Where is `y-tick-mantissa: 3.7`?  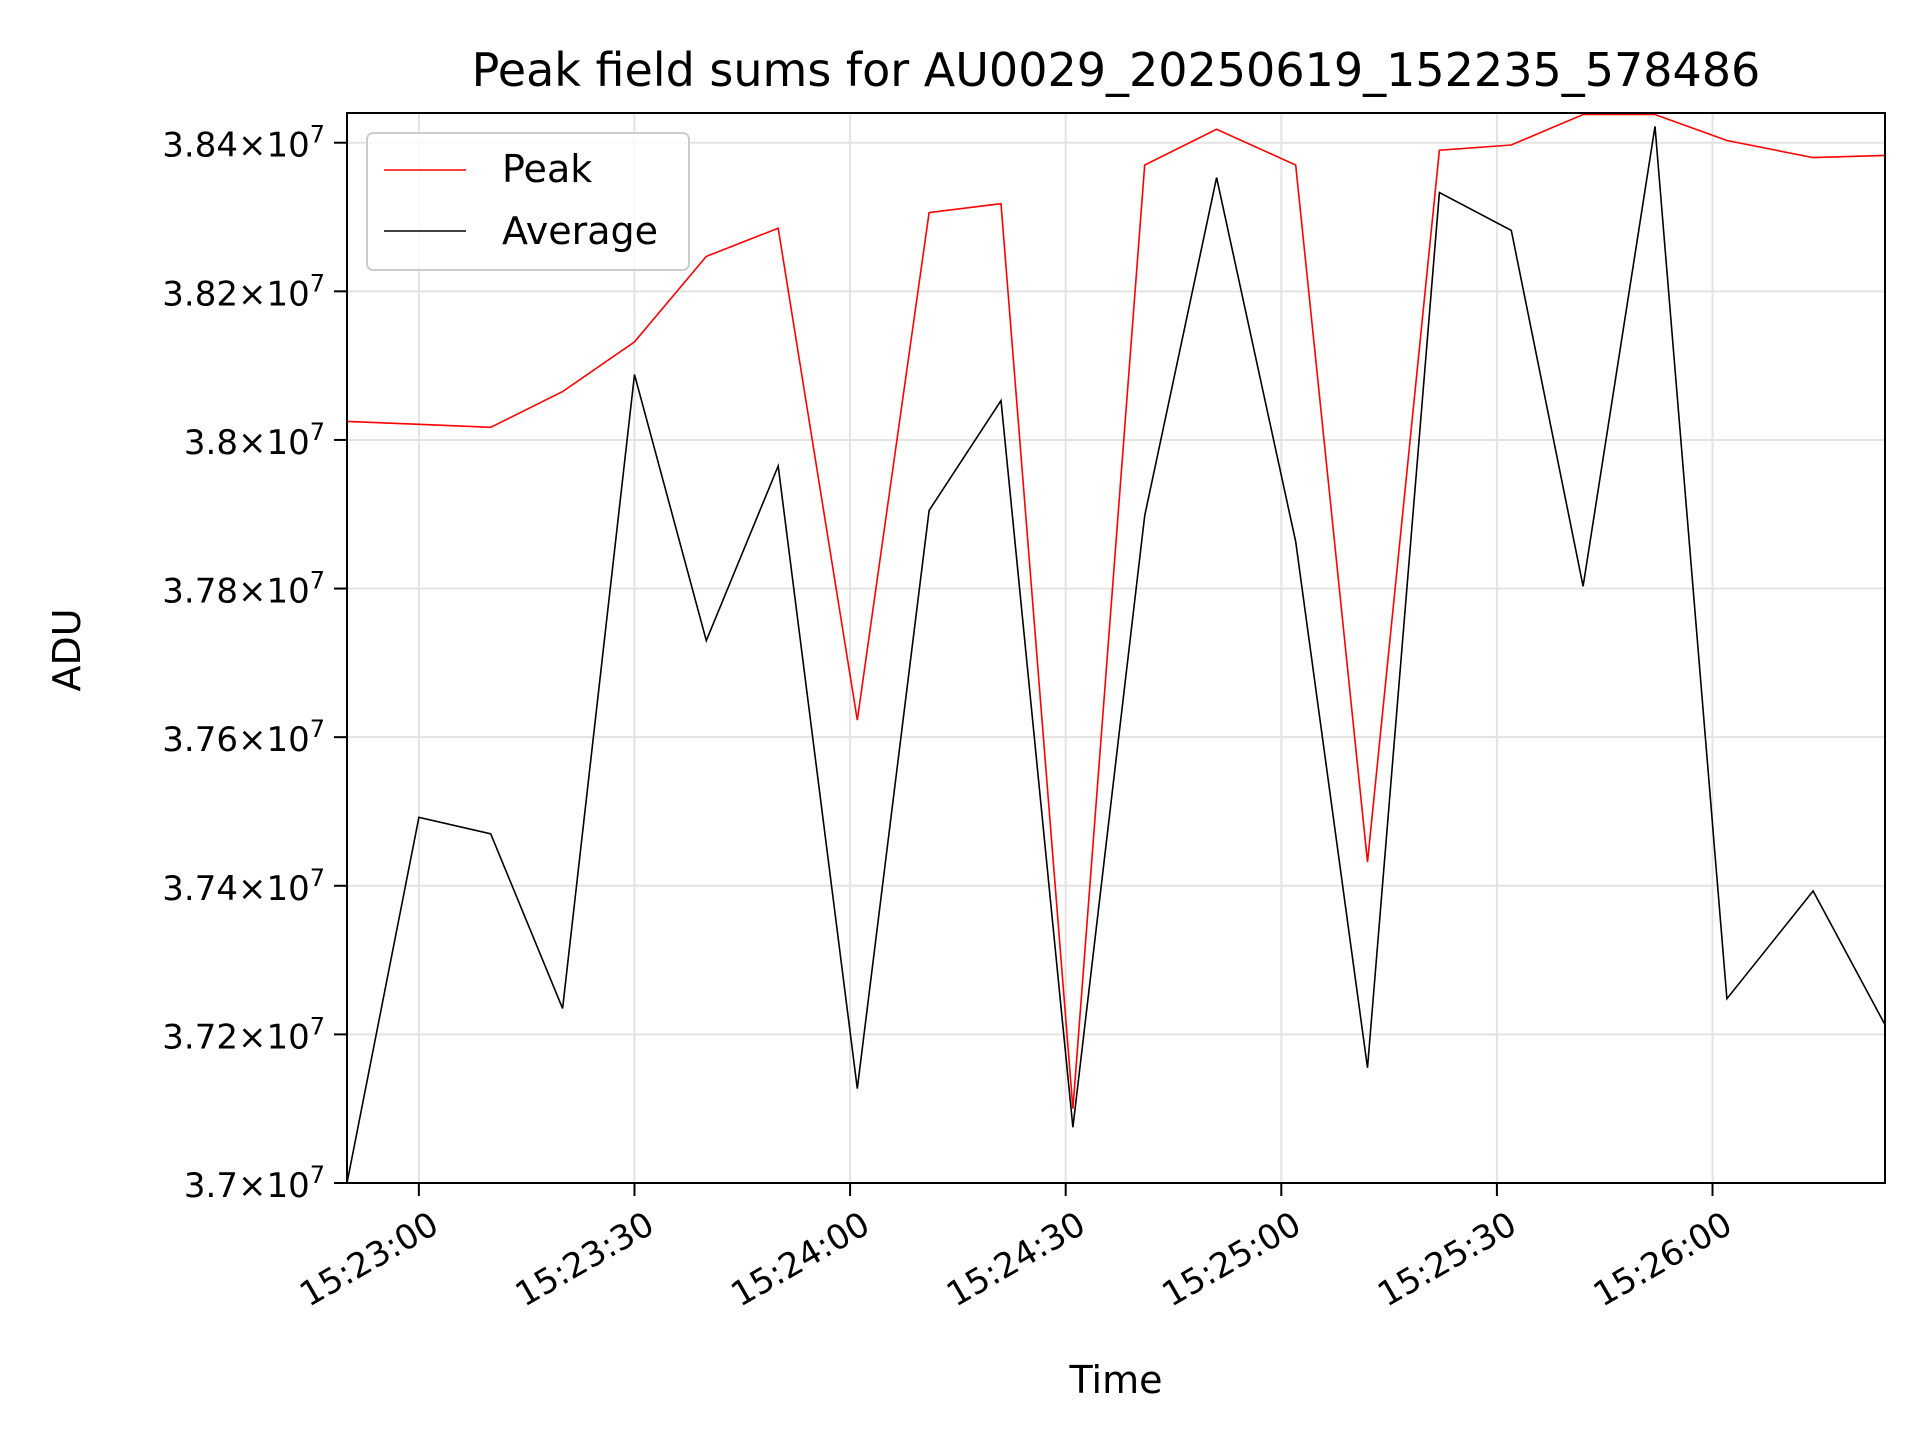
y-tick-mantissa: 3.7 is located at coordinates (211, 1186).